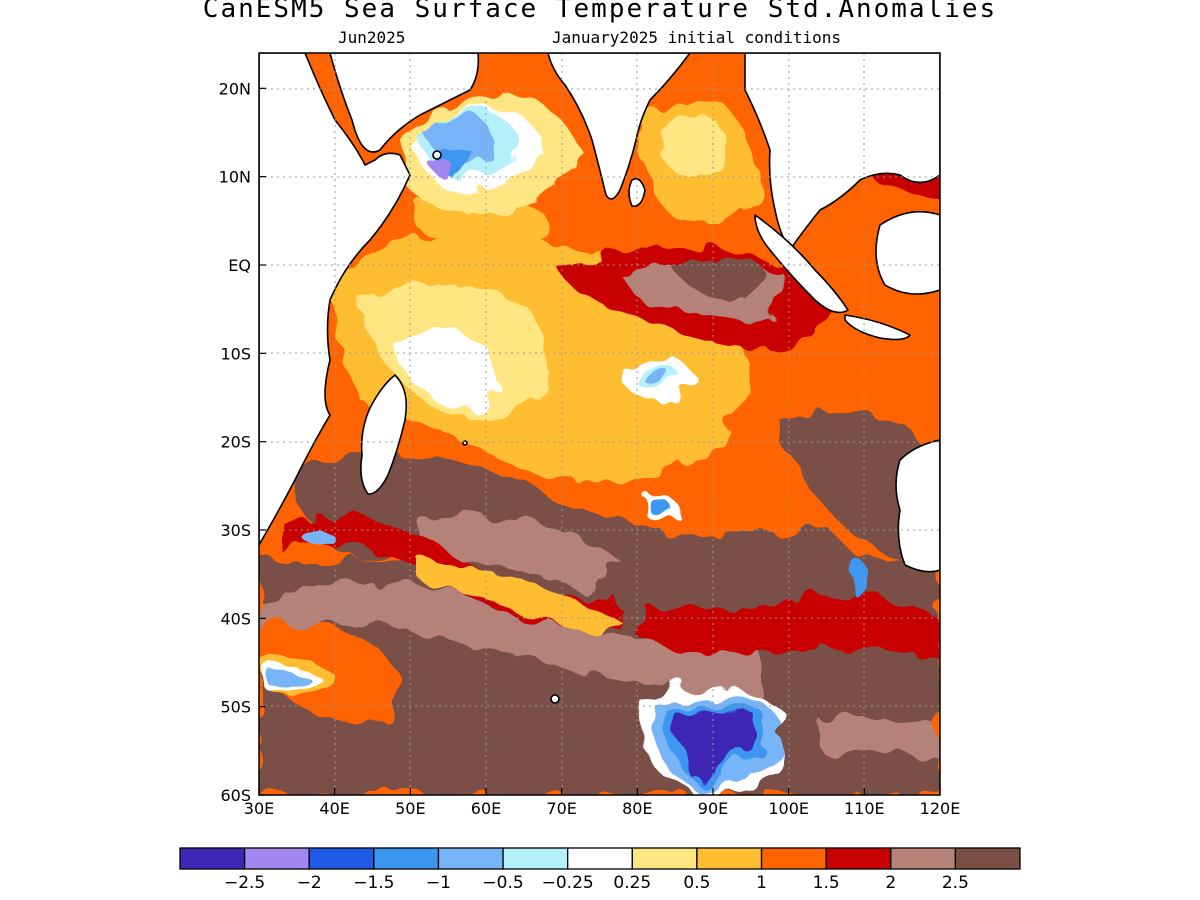  What do you see at coordinates (568, 883) in the screenshot?
I see `colorbar-label: −0.25` at bounding box center [568, 883].